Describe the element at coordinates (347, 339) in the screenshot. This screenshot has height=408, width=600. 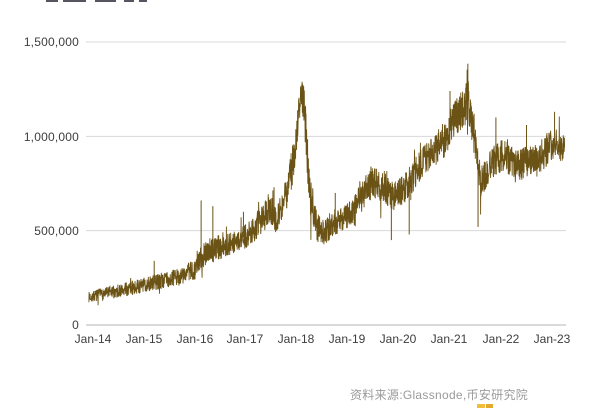
I see `x-tick-label: Jan-19` at that location.